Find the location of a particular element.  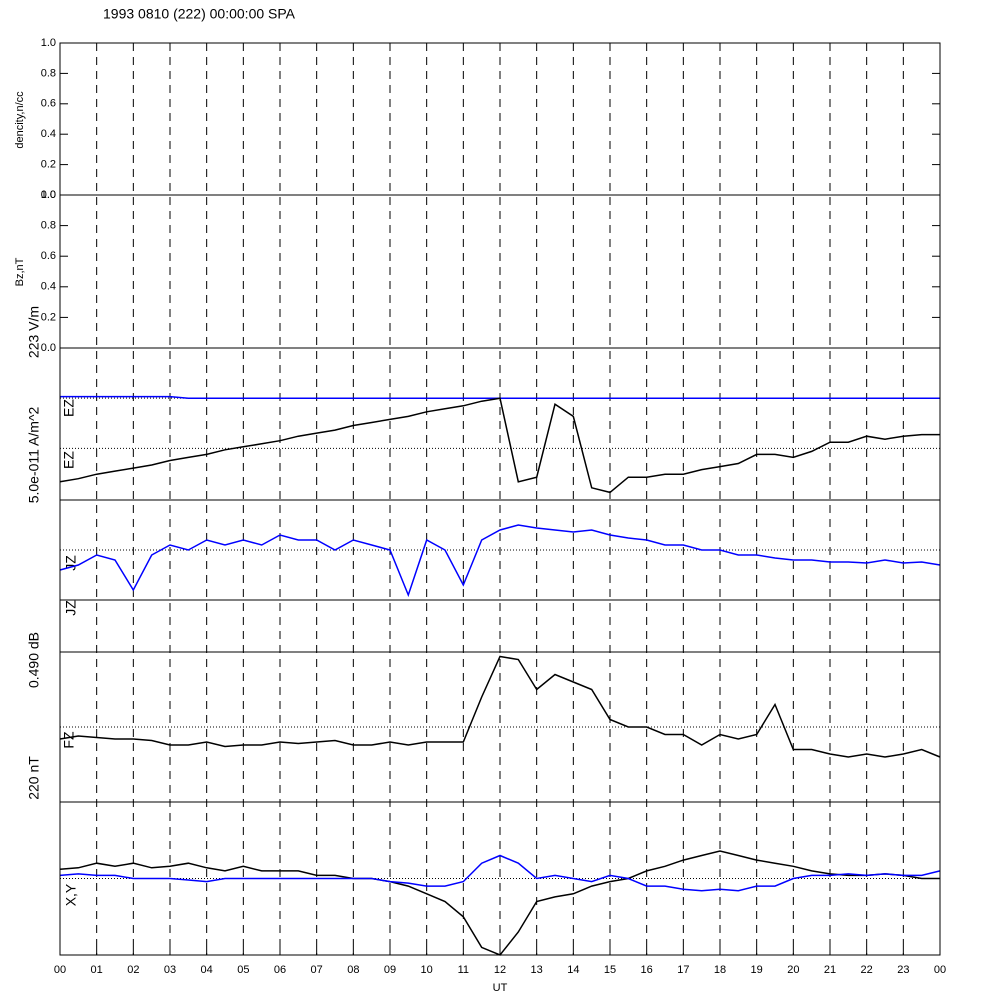

x-tick-label: 08 is located at coordinates (353, 970).